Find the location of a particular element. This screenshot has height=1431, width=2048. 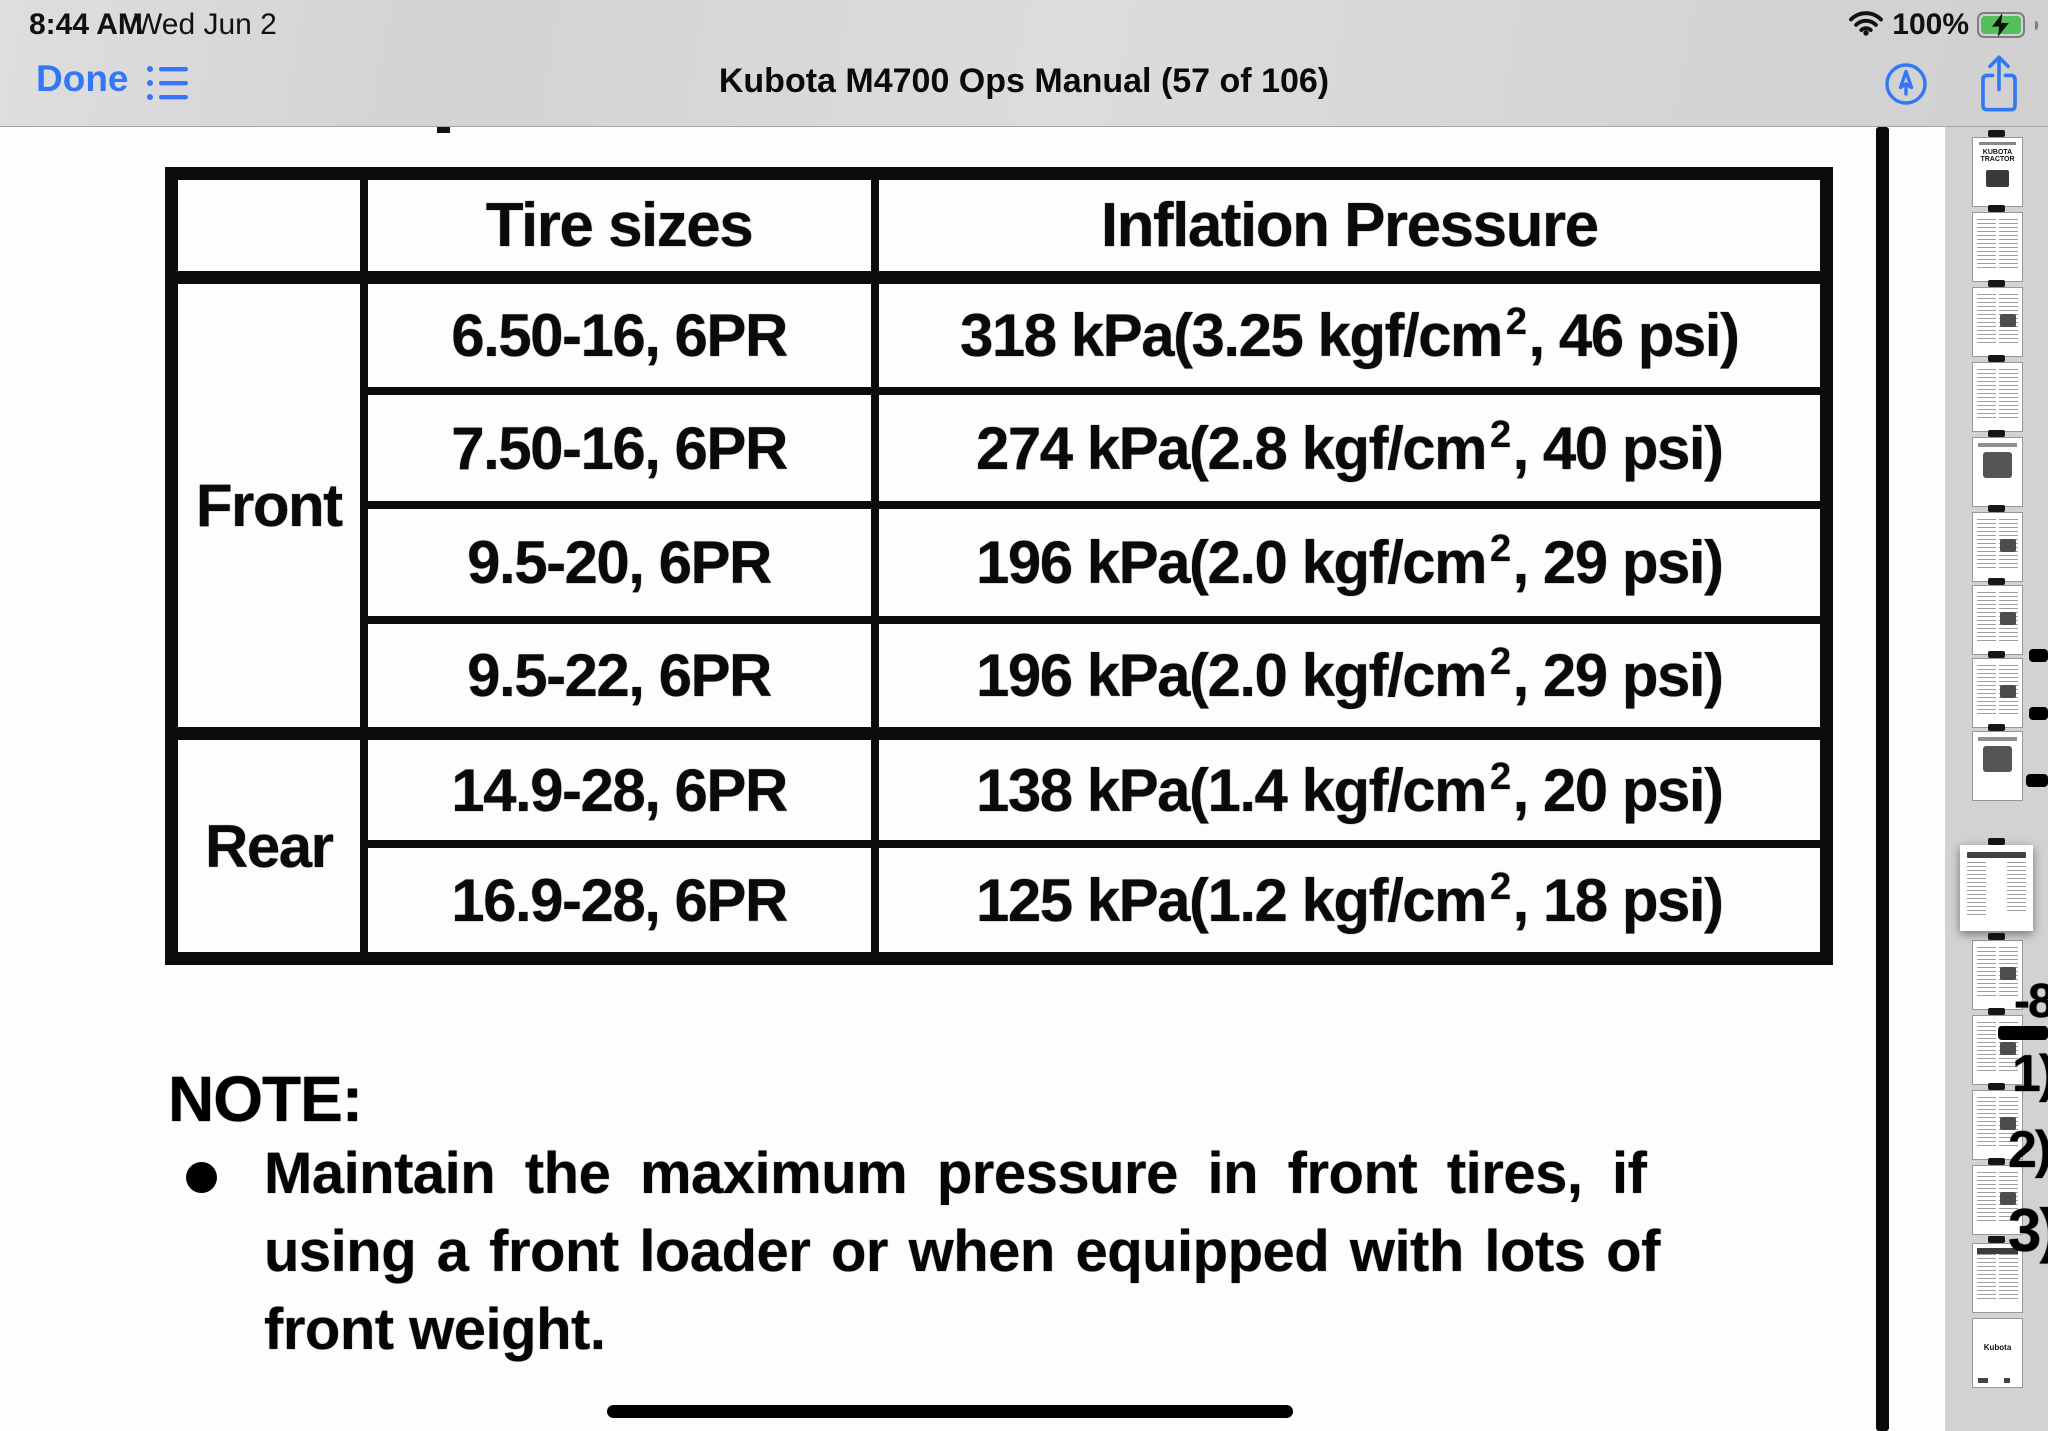

navigation-bar: 8:44 AM Wed Jun 2 100% Done is located at coordinates (1024, 63).